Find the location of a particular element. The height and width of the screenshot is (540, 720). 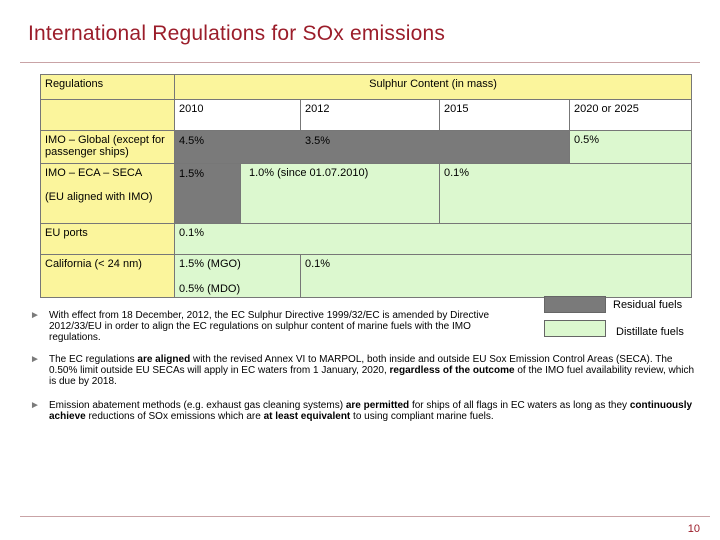

imo-eca-2010b-cell: 1.0% (since 01.07.2010) is located at coordinates (340, 193).